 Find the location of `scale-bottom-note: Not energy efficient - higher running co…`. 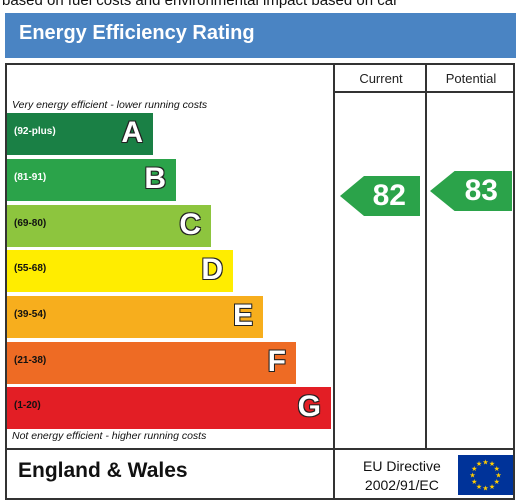

scale-bottom-note: Not energy efficient - higher running co… is located at coordinates (109, 436).